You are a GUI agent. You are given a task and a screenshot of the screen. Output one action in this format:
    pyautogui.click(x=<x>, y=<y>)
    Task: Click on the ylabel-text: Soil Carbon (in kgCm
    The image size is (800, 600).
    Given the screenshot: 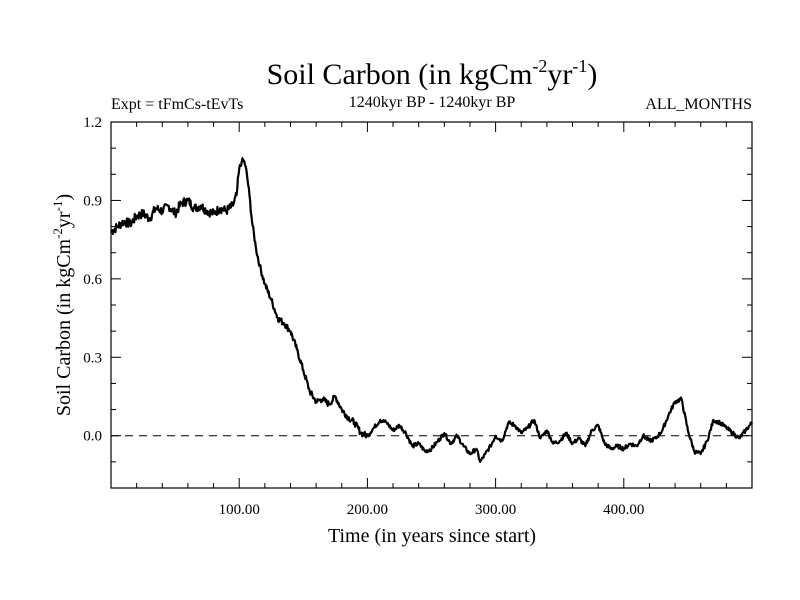 What is the action you would take?
    pyautogui.click(x=64, y=327)
    